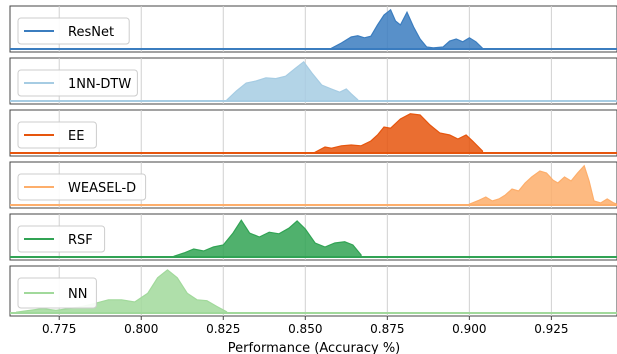 This screenshot has height=354, width=617. I want to click on legend-nn: NN, so click(57, 293).